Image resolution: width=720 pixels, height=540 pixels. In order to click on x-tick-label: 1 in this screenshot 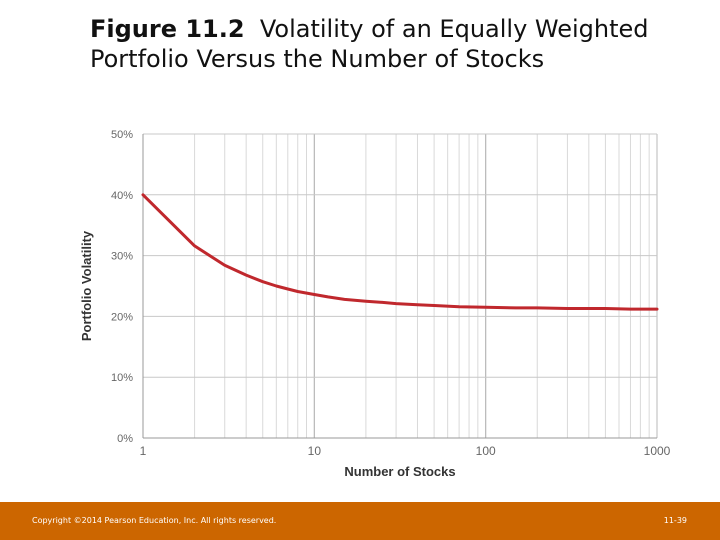, I will do `click(143, 451)`.